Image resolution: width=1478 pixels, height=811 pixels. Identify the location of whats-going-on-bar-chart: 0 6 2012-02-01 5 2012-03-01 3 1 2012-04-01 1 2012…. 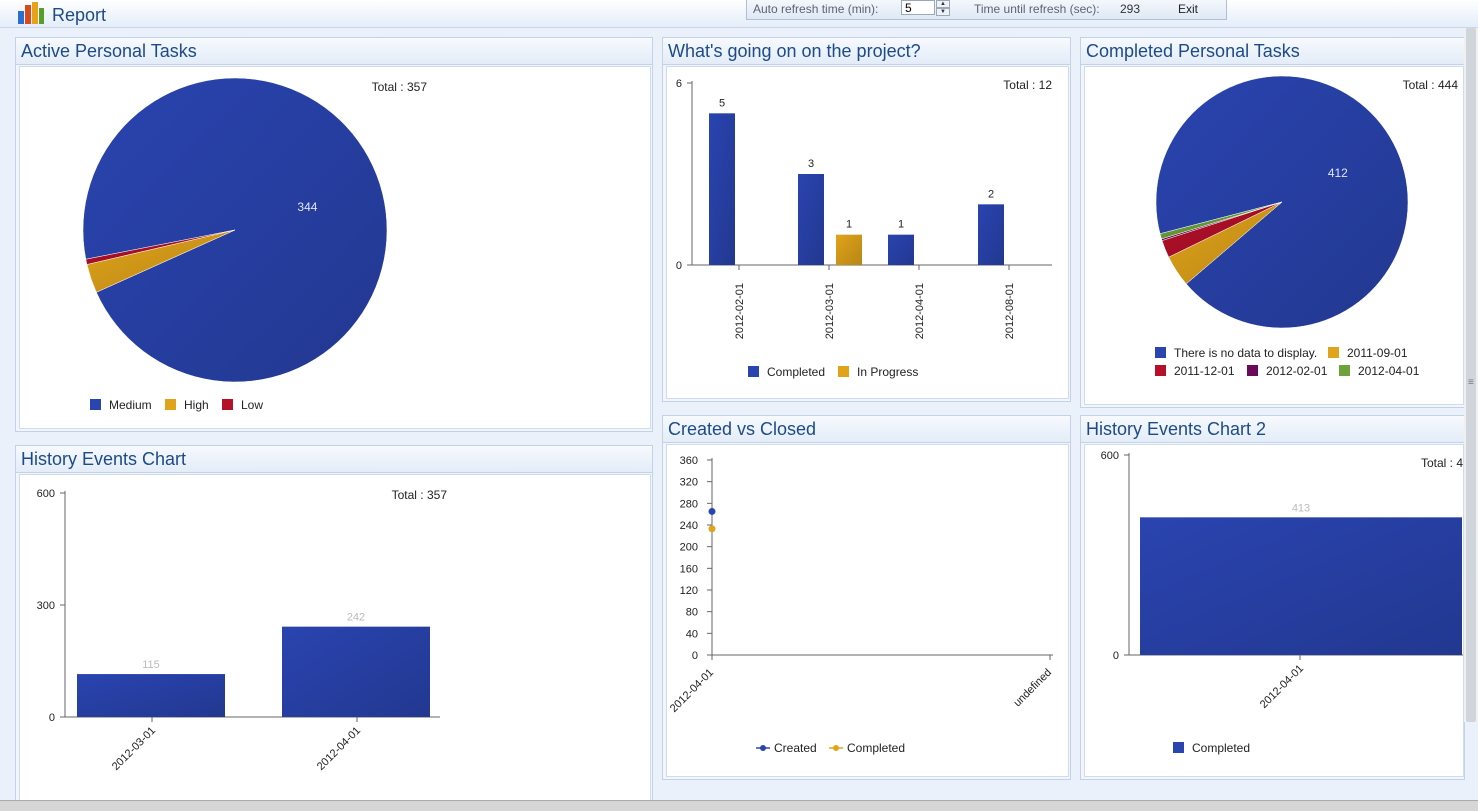
(864, 228).